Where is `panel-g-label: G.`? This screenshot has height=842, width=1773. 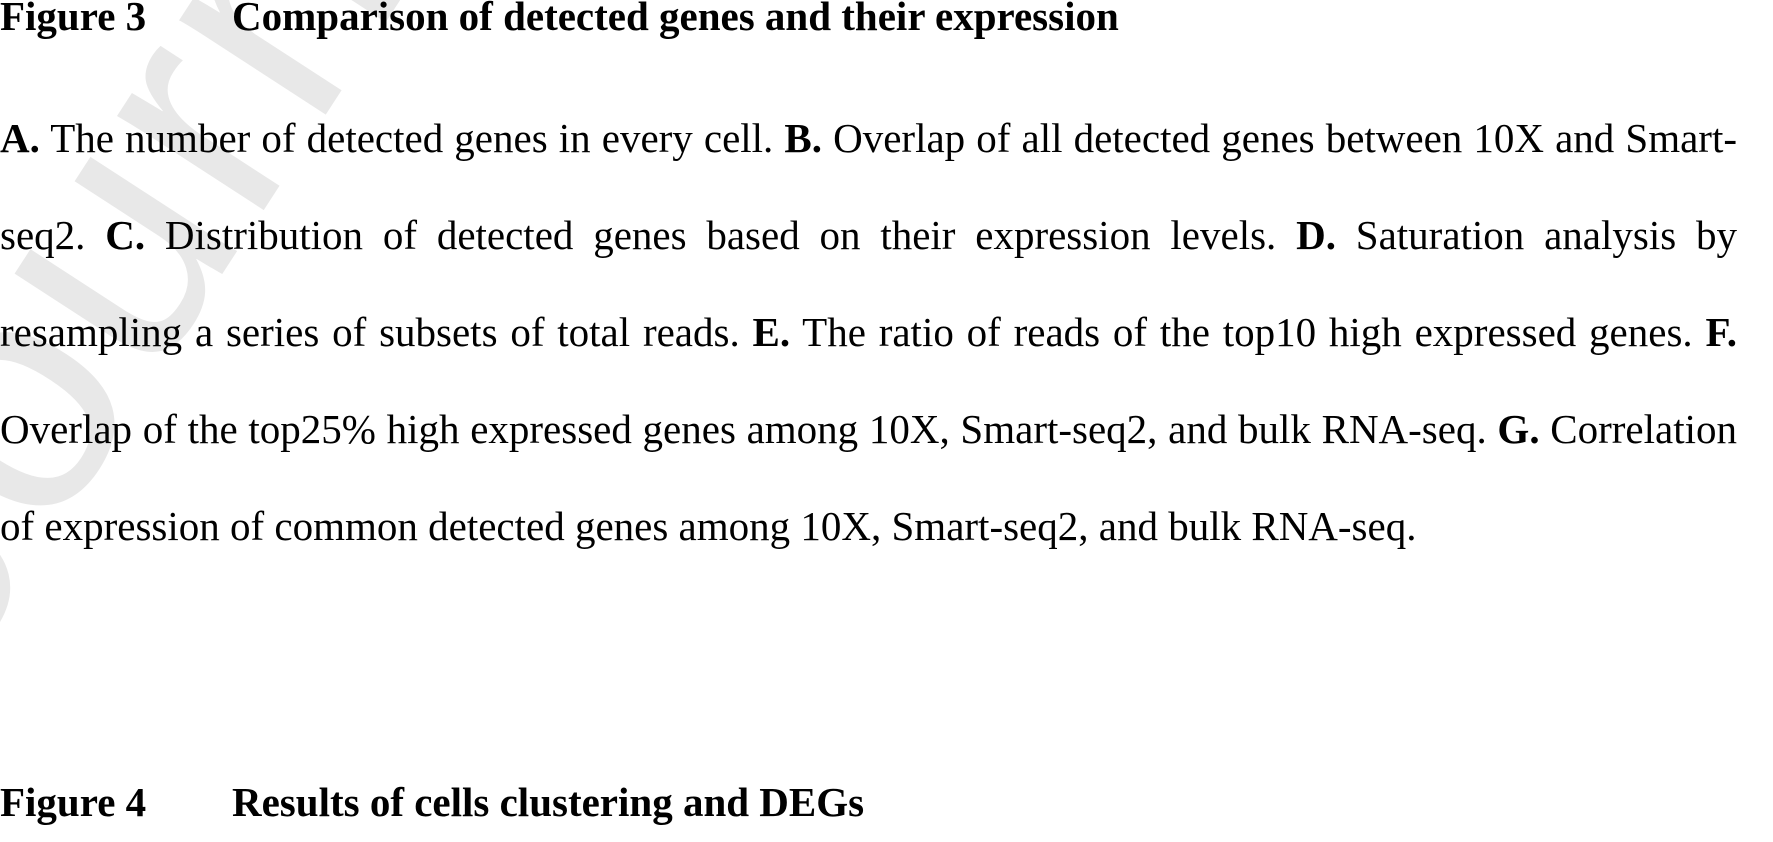 panel-g-label: G. is located at coordinates (1518, 429).